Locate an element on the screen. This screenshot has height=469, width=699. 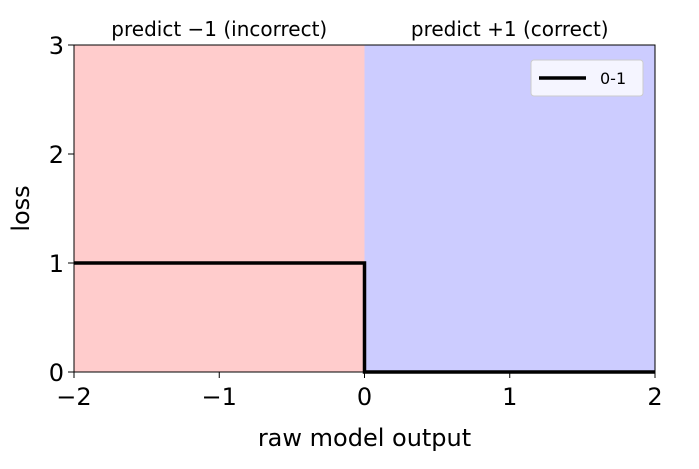
region-label-0: predict −1 (incorrect) is located at coordinates (219, 29).